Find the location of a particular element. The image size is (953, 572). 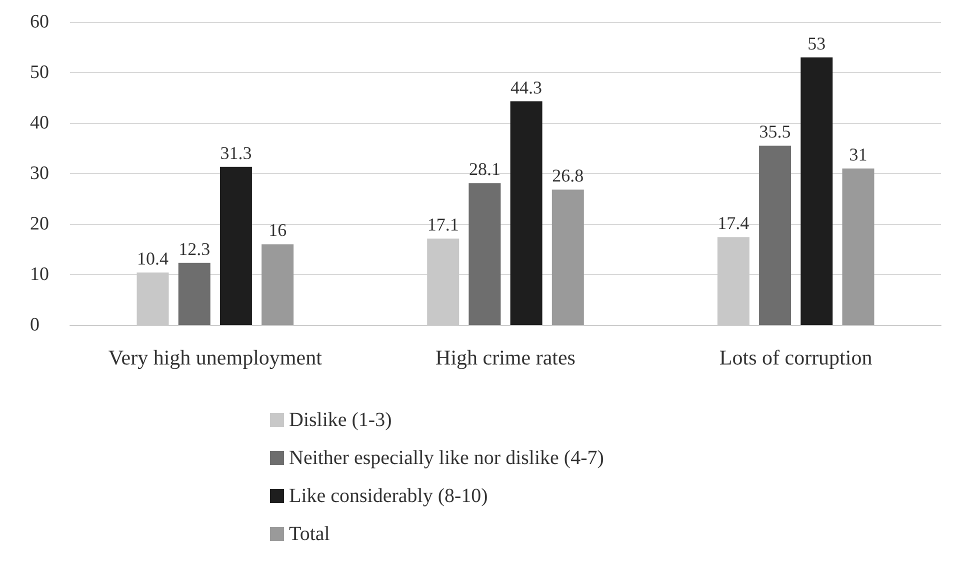

x-tick-label: Lots of corruption is located at coordinates (796, 358).